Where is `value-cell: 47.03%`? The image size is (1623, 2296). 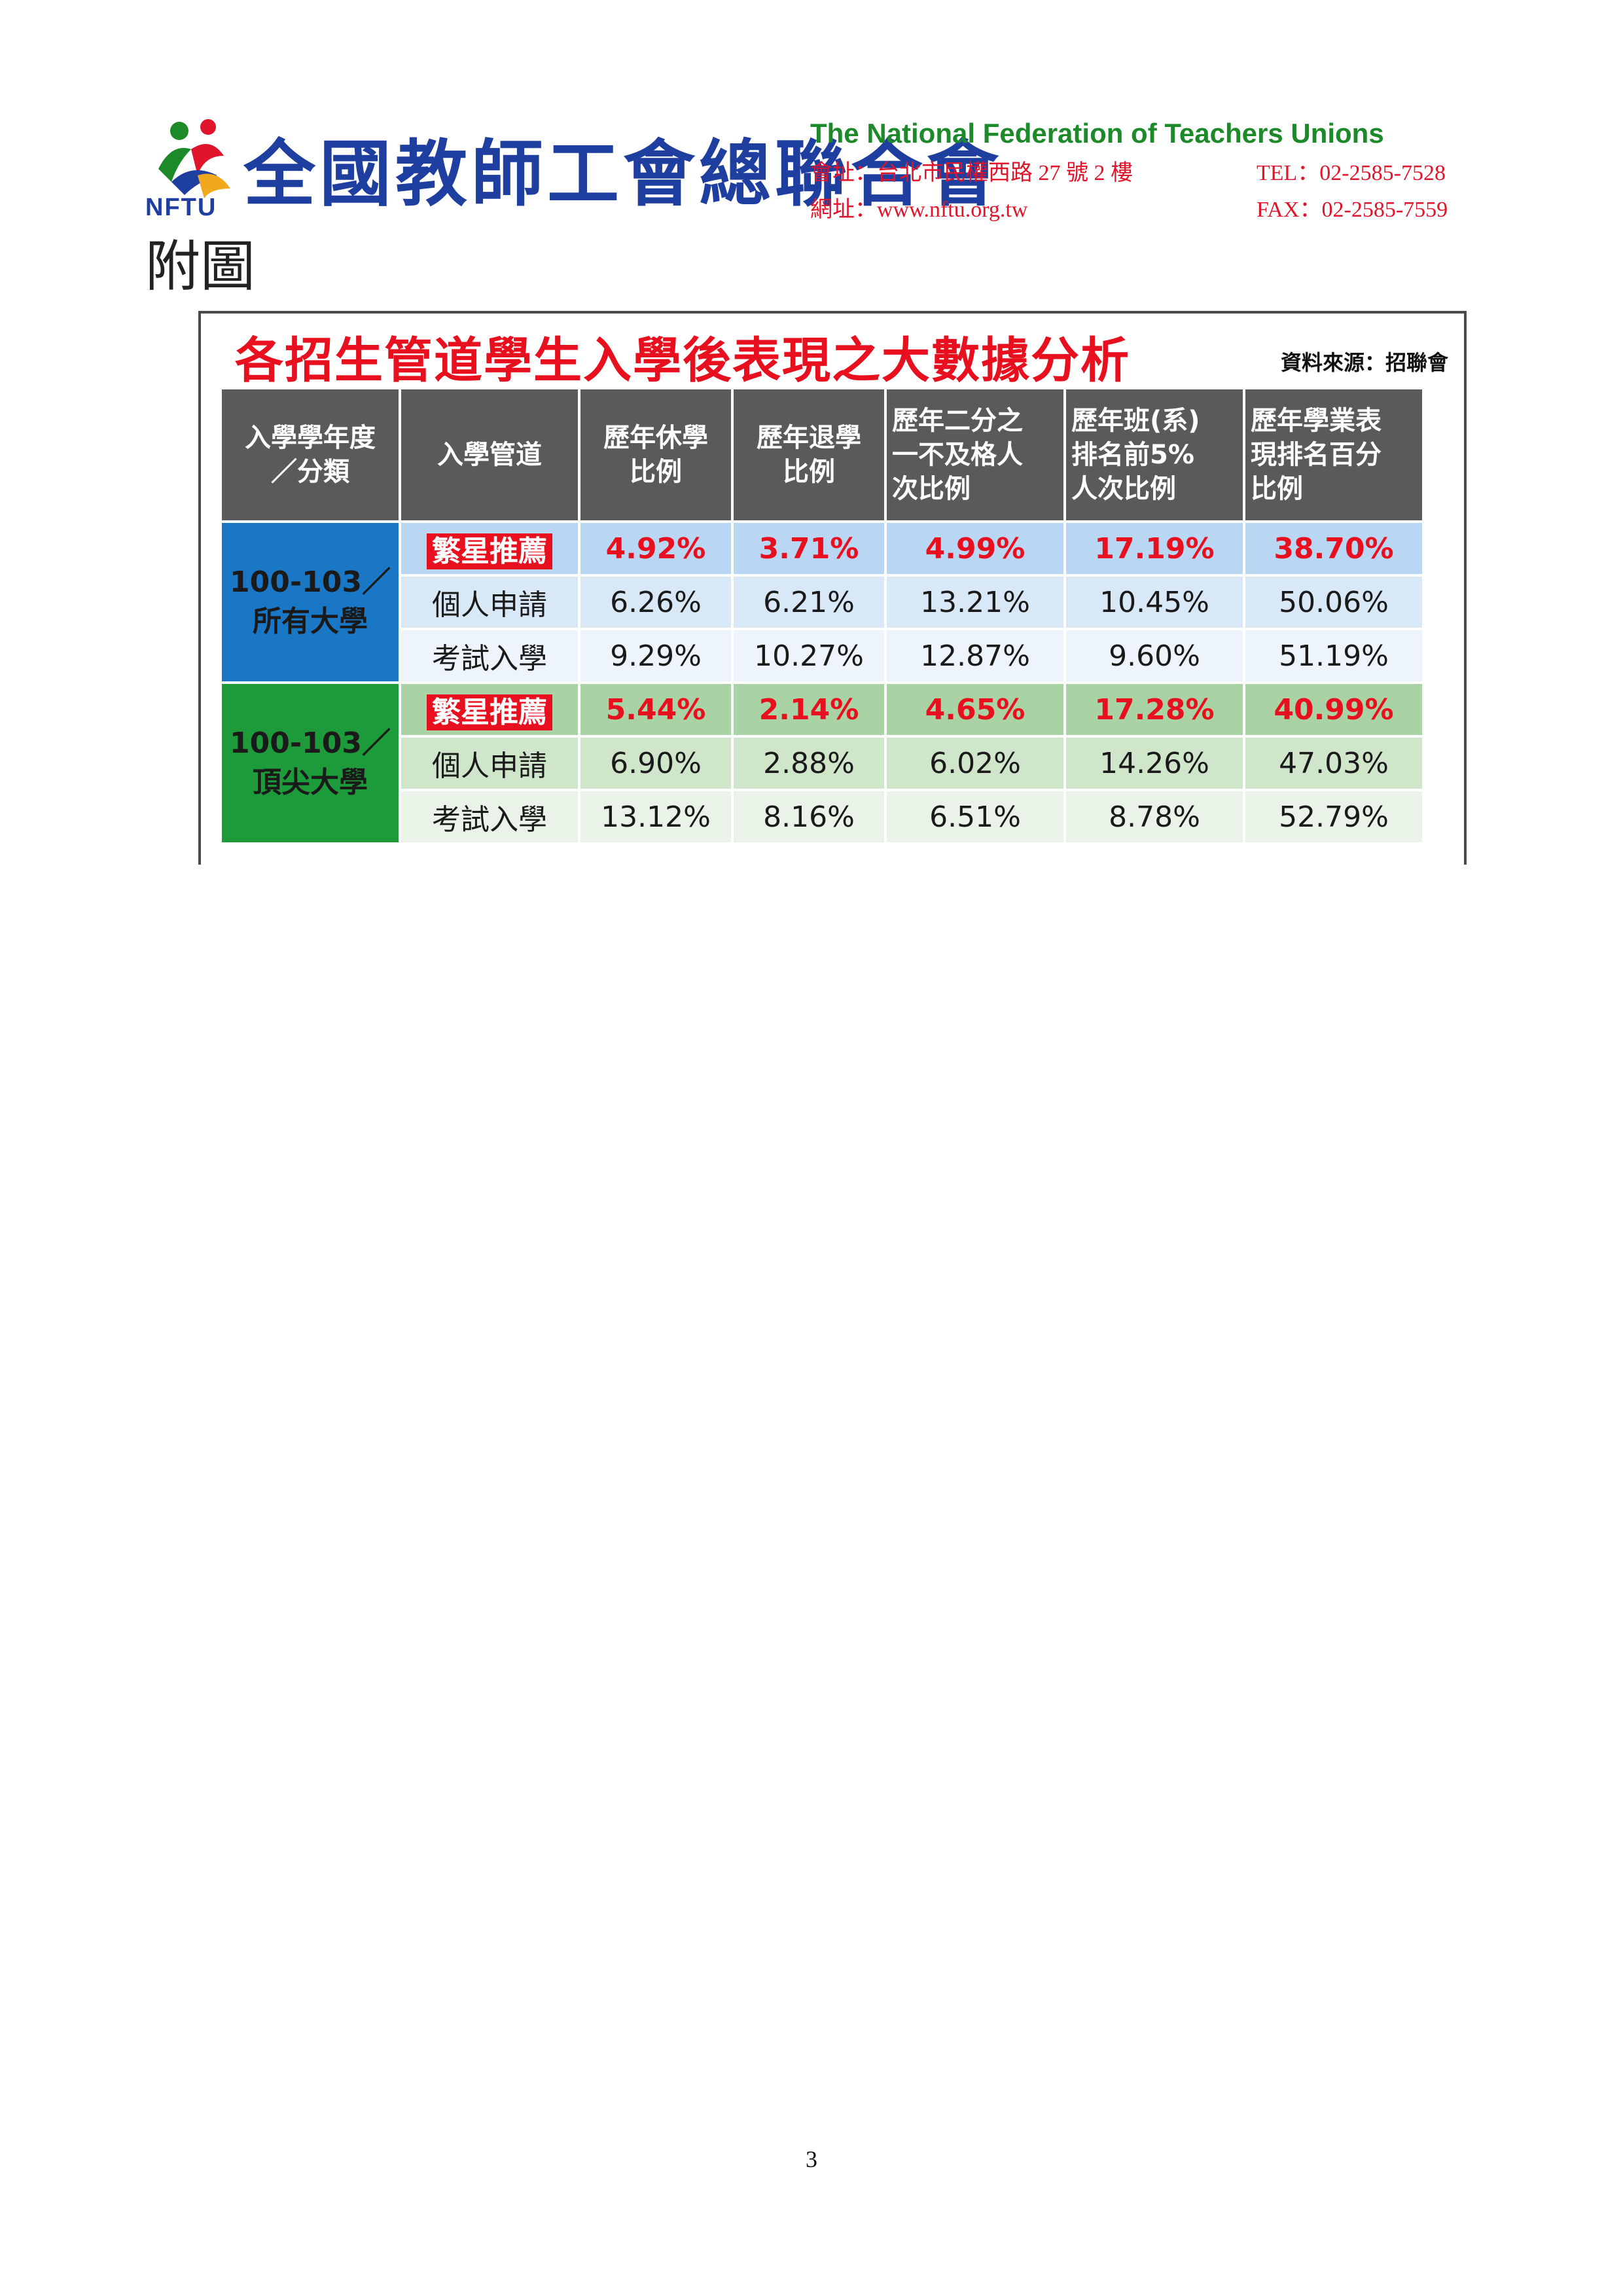 value-cell: 47.03% is located at coordinates (1333, 763).